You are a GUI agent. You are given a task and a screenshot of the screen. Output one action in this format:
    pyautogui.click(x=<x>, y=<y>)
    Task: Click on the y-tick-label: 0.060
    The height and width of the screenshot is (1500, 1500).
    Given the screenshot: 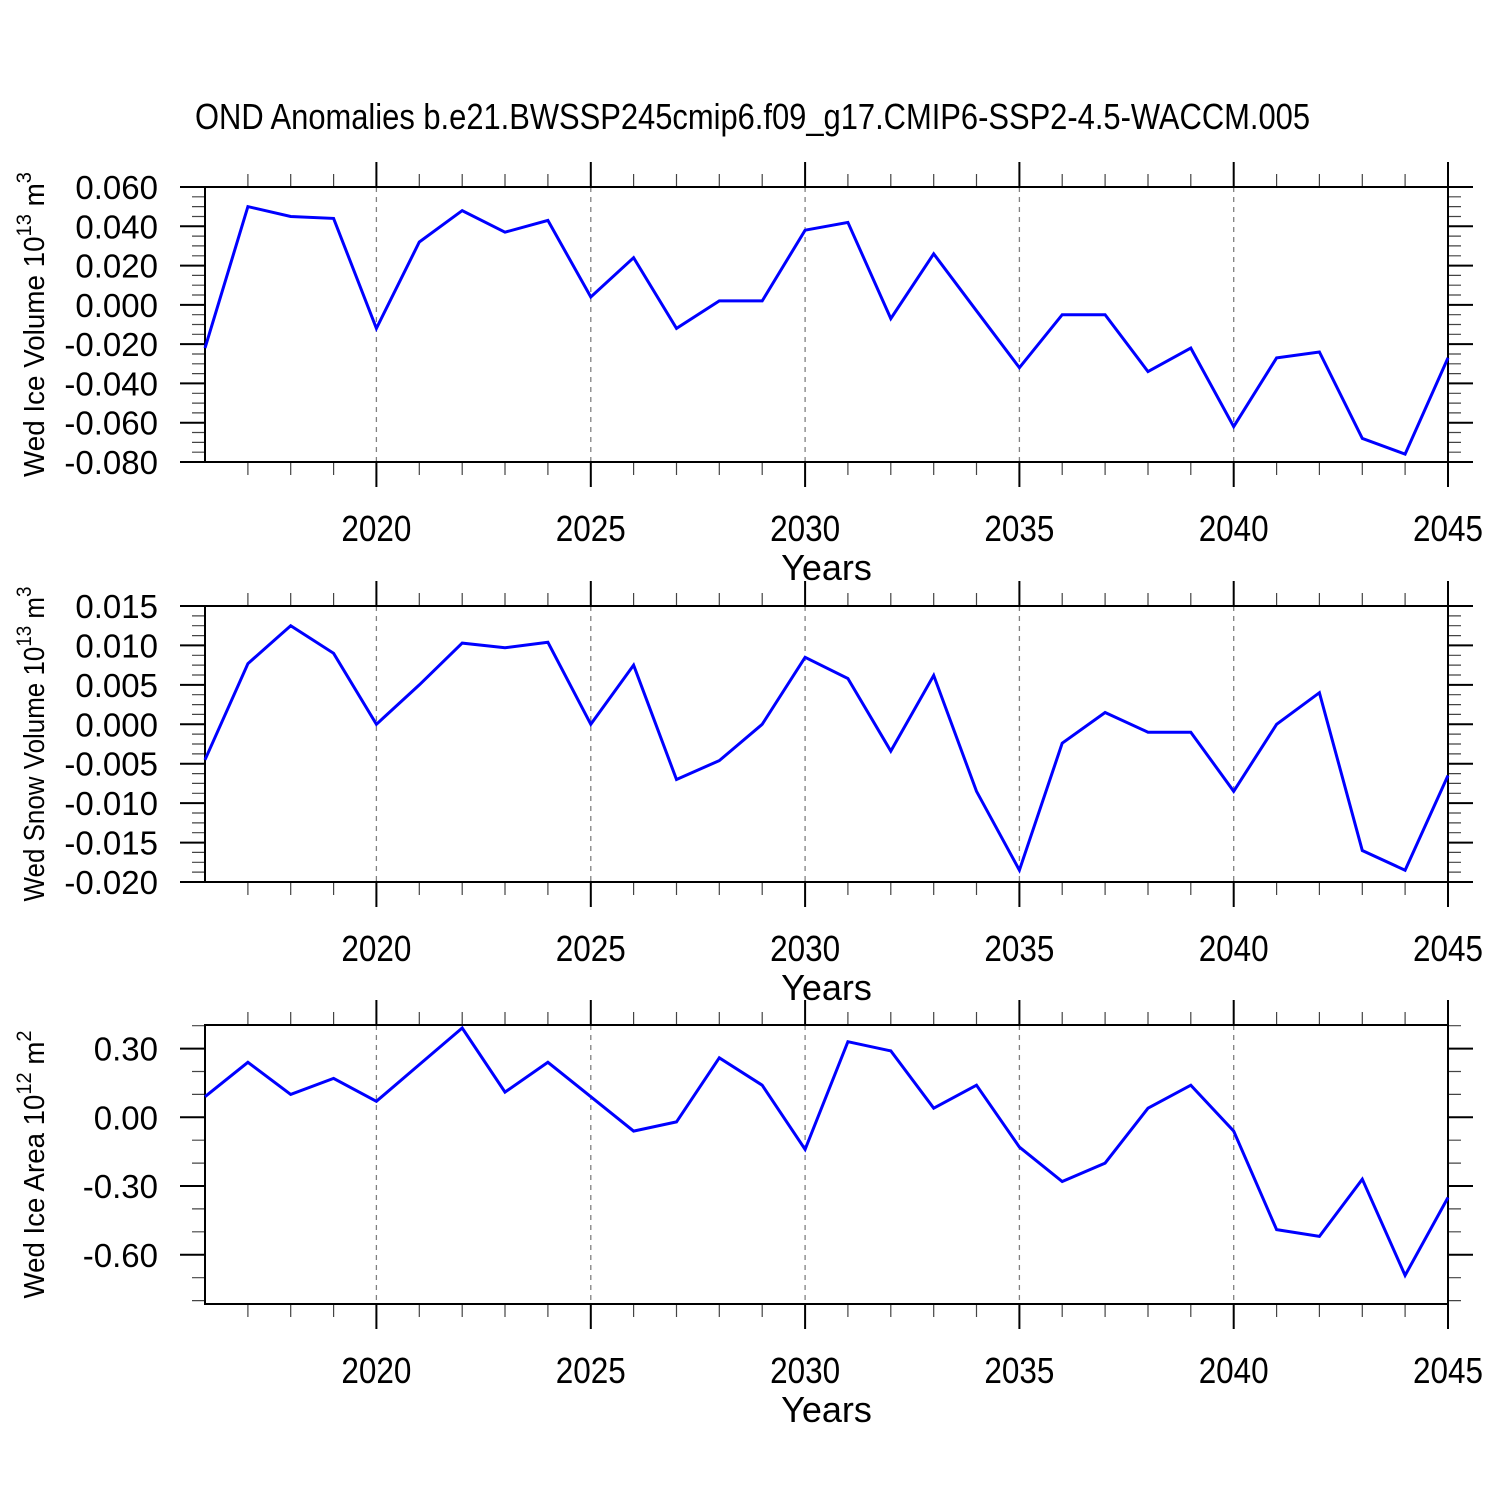 What is the action you would take?
    pyautogui.click(x=116, y=187)
    